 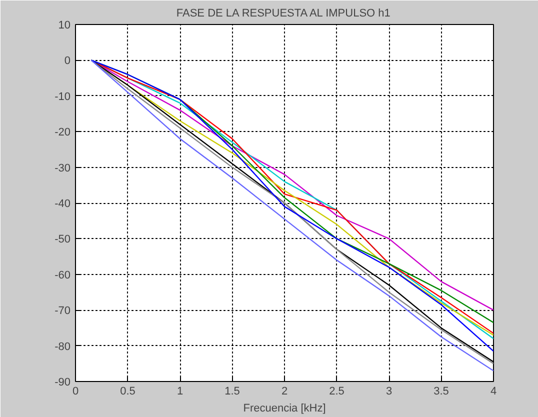 I want to click on y-tick-label: -20, so click(x=62, y=132).